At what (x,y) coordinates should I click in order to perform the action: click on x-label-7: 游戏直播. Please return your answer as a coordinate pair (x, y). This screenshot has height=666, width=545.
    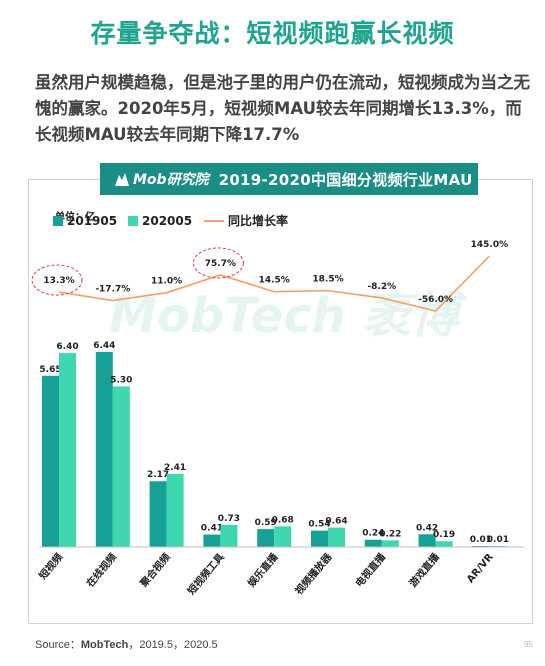
    Looking at the image, I should click on (424, 570).